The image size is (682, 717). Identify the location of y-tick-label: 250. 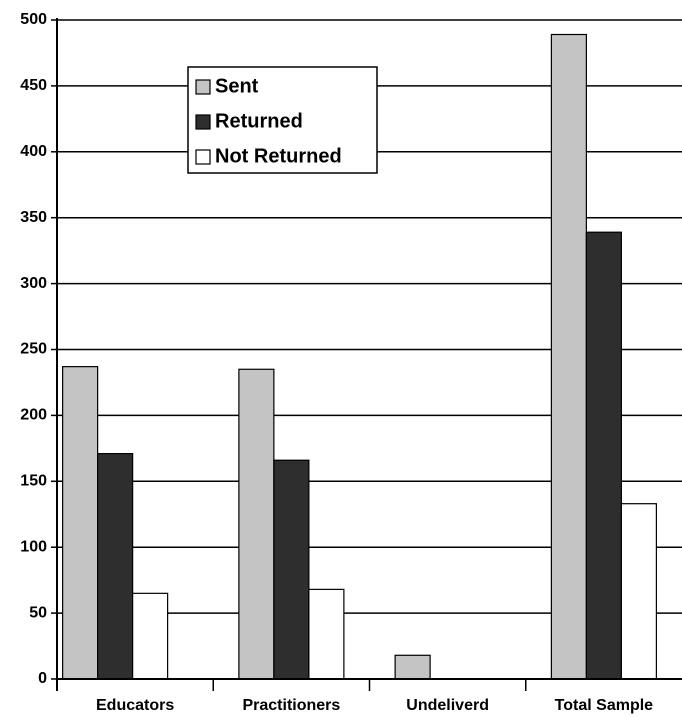
(33, 349).